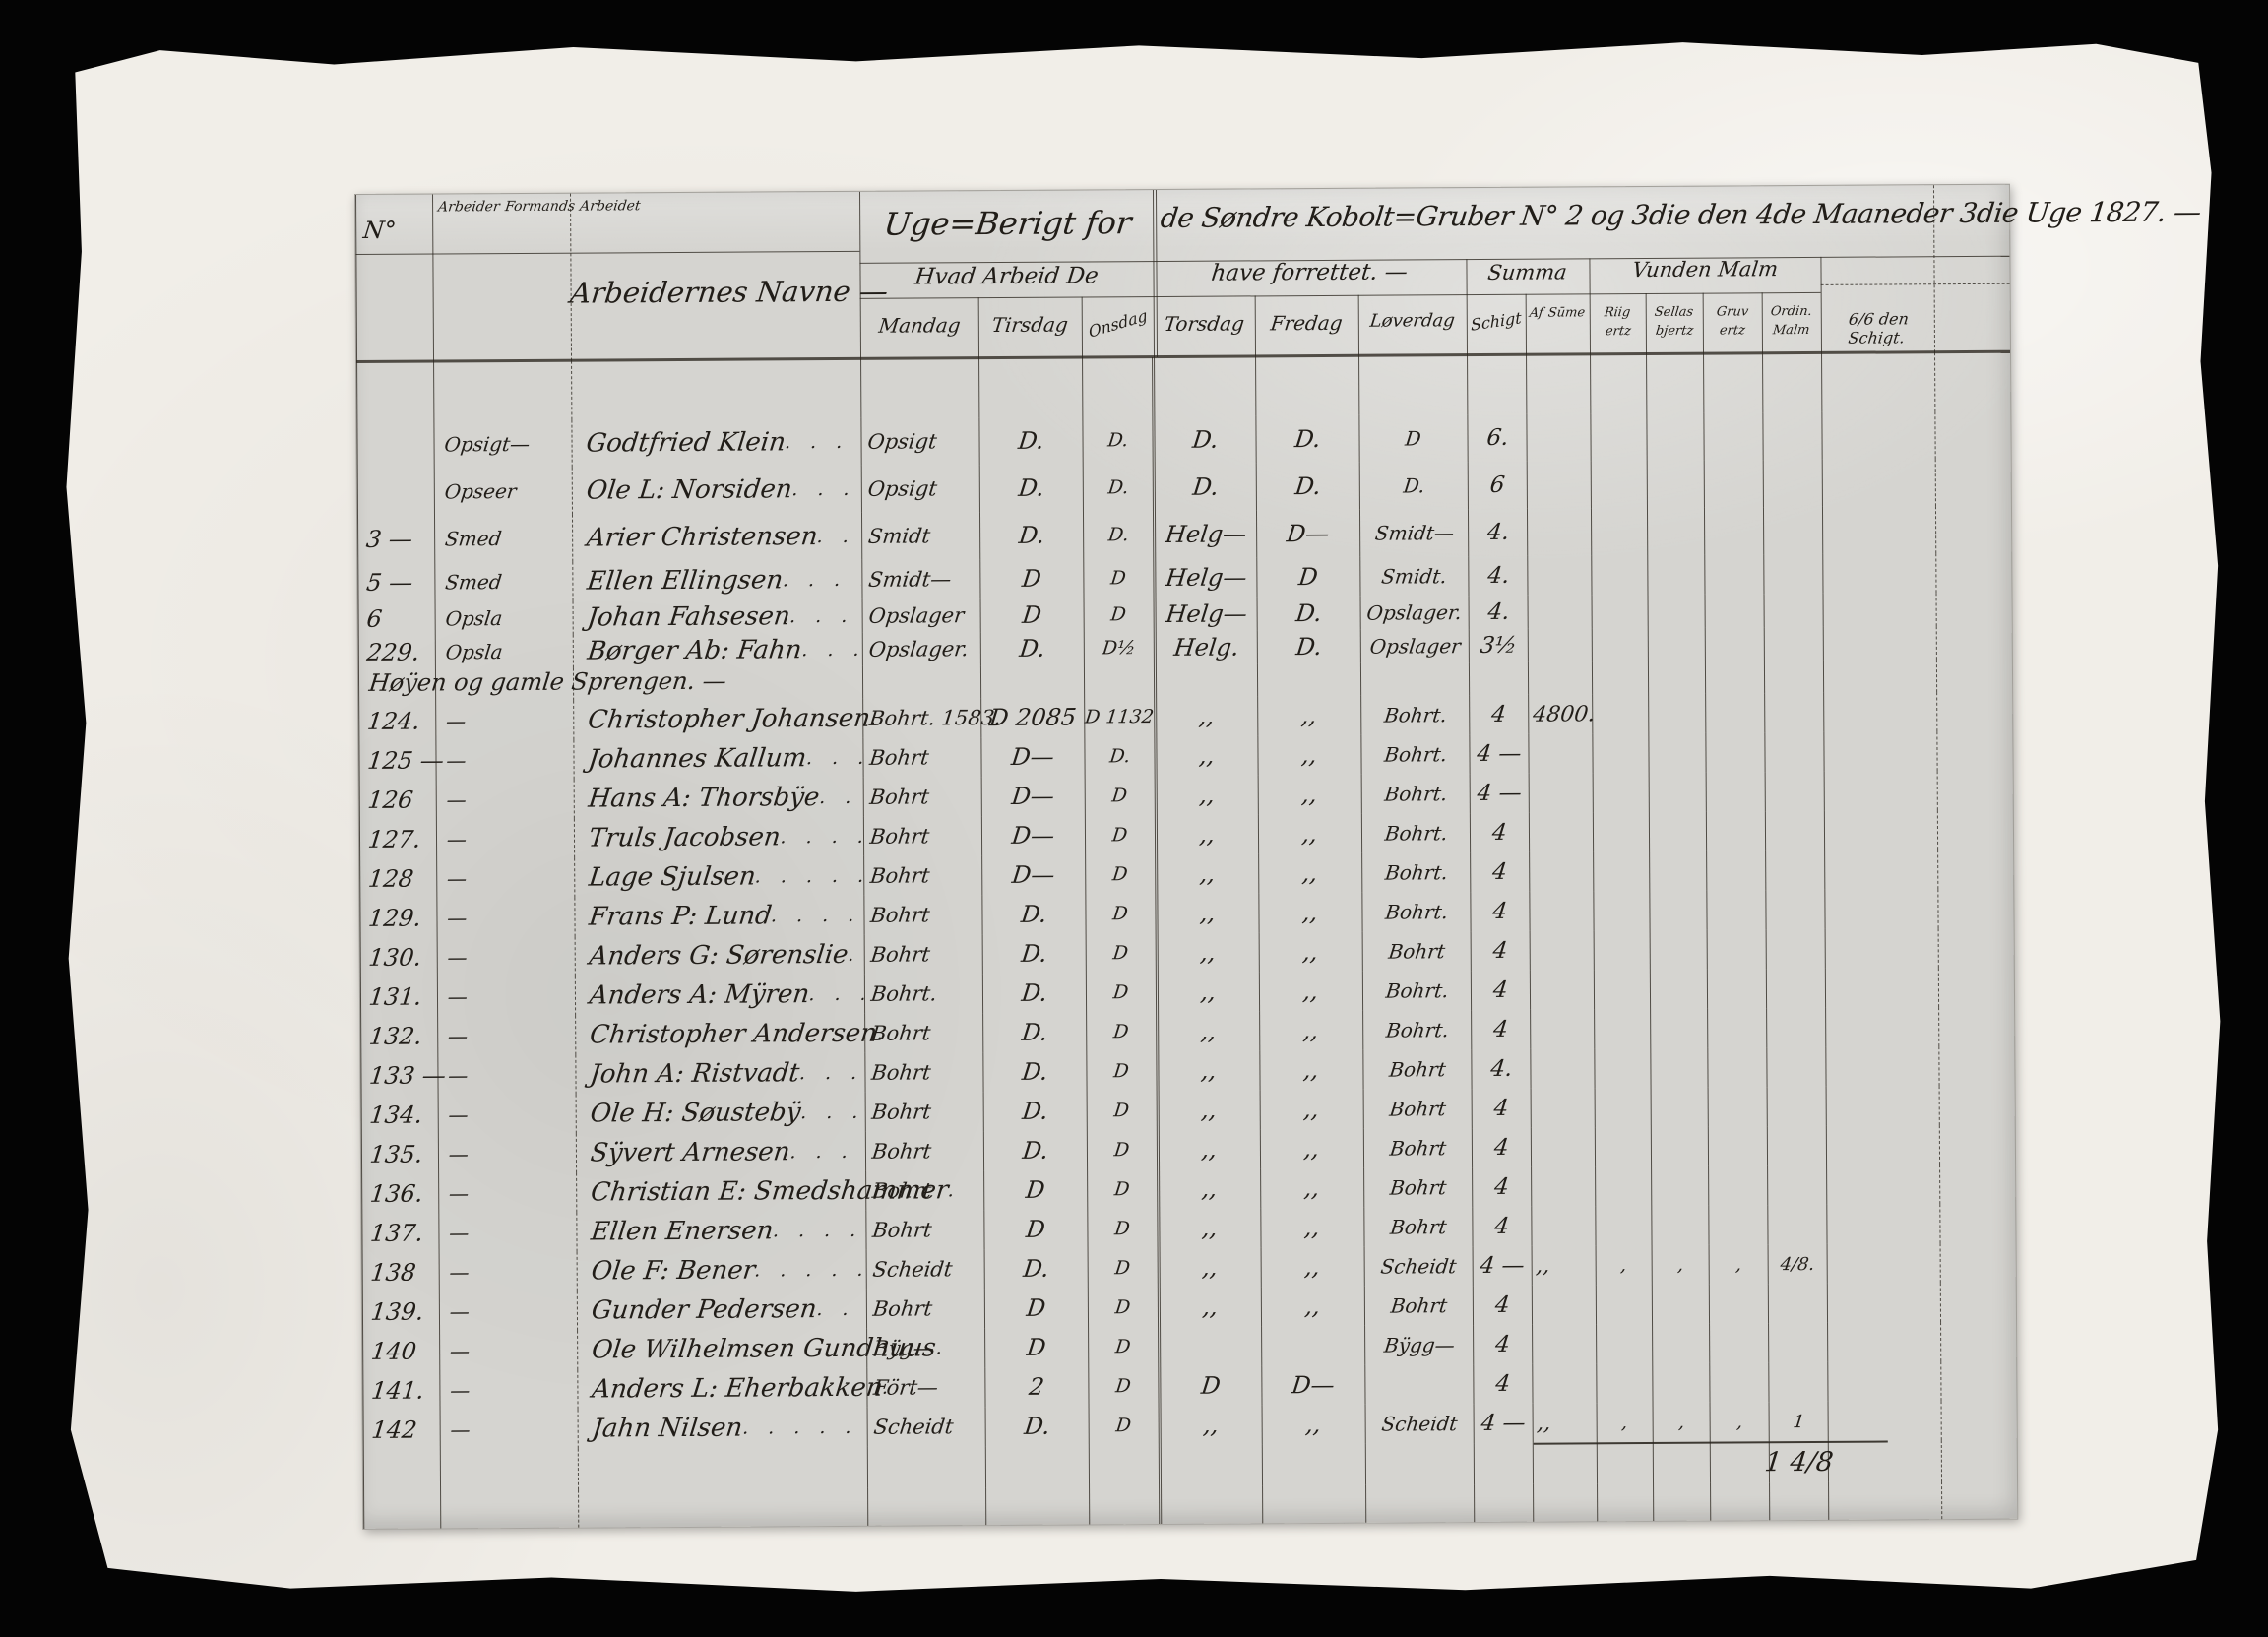 This screenshot has width=2268, height=1637. I want to click on cell-worker-no, so click(403, 1509).